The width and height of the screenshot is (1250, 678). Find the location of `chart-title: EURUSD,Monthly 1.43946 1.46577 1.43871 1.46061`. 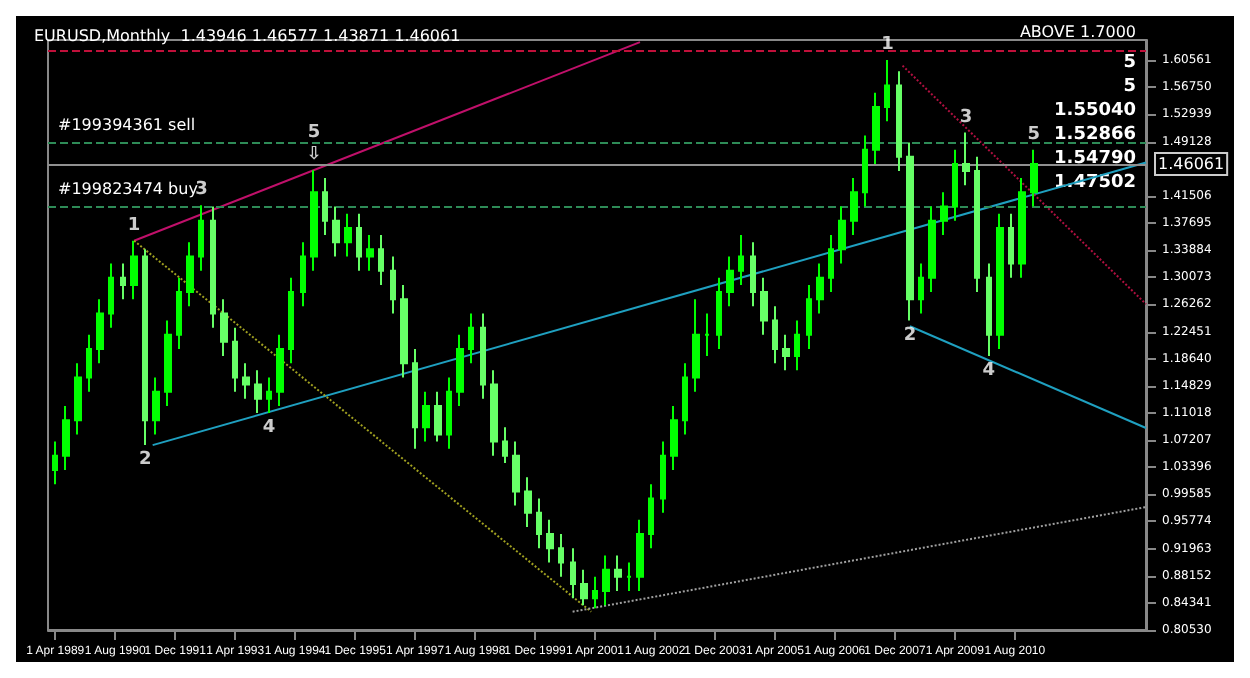

chart-title: EURUSD,Monthly 1.43946 1.46577 1.43871 1.46061 is located at coordinates (247, 36).